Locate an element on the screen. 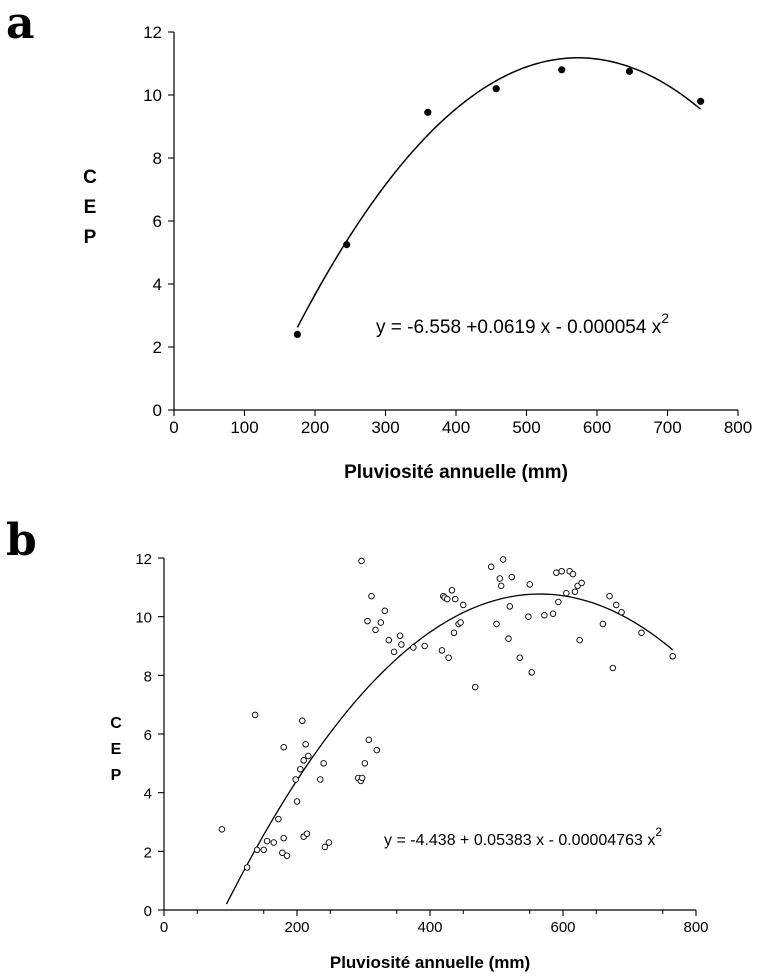 The height and width of the screenshot is (979, 771). panel-b-y-tick-label: 8 is located at coordinates (148, 676).